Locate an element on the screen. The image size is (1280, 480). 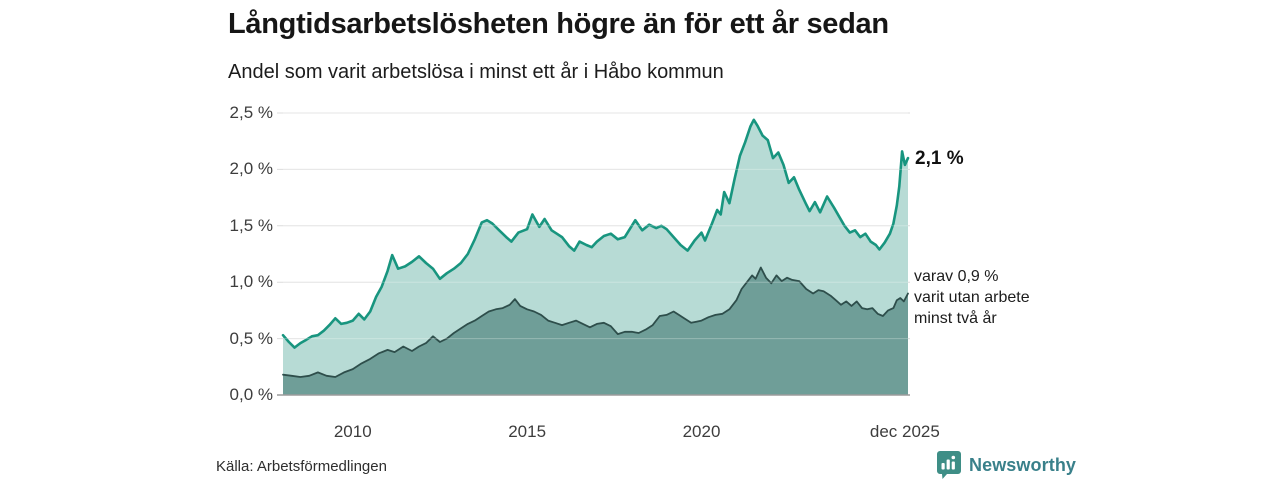
series2-annotation-line: varit utan arbete is located at coordinates (972, 297).